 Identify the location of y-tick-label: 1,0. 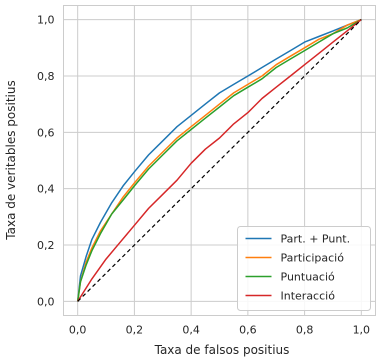
(46, 20).